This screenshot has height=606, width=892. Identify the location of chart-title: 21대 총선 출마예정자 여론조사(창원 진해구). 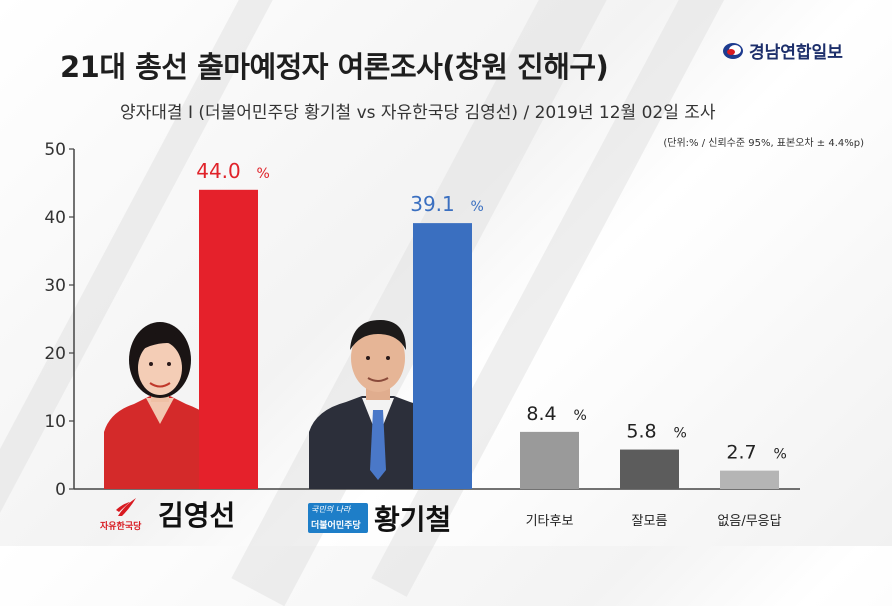
(334, 67).